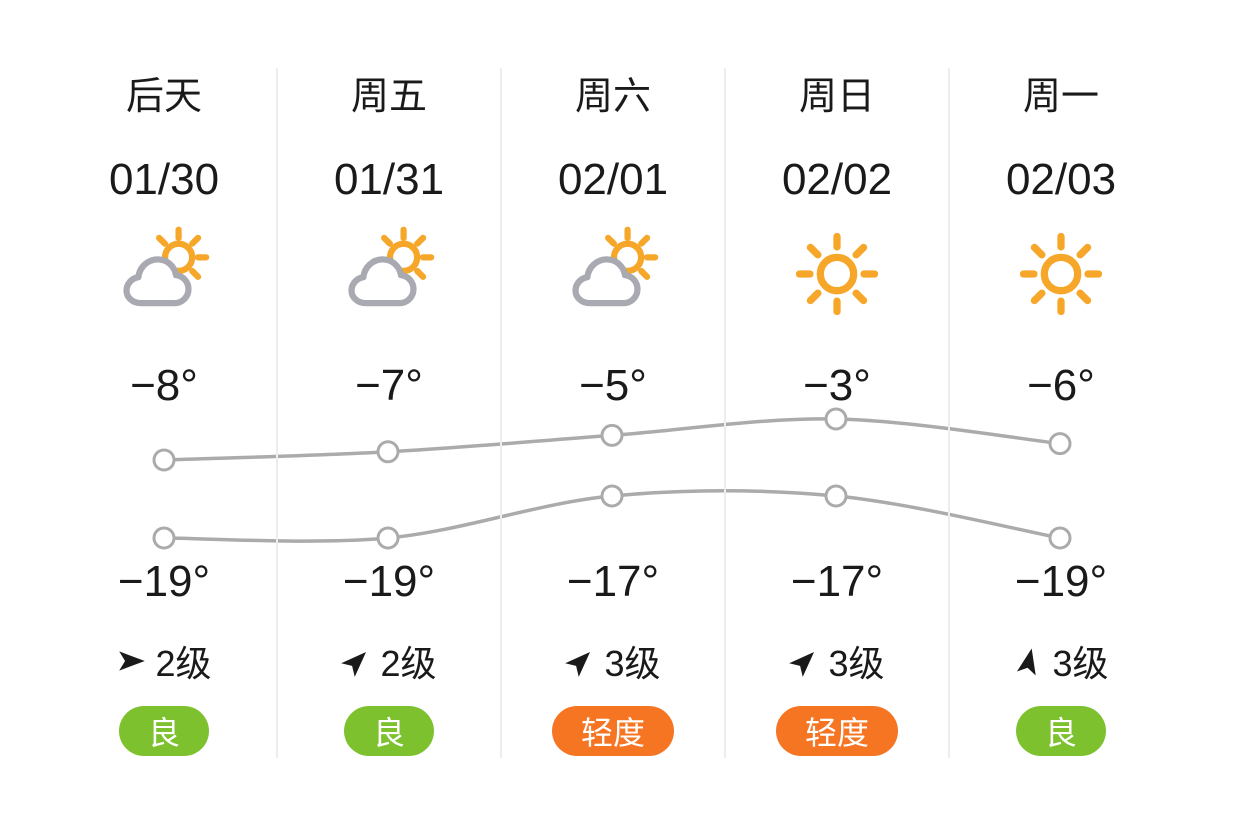  What do you see at coordinates (163, 97) in the screenshot?
I see `day-label: 后天` at bounding box center [163, 97].